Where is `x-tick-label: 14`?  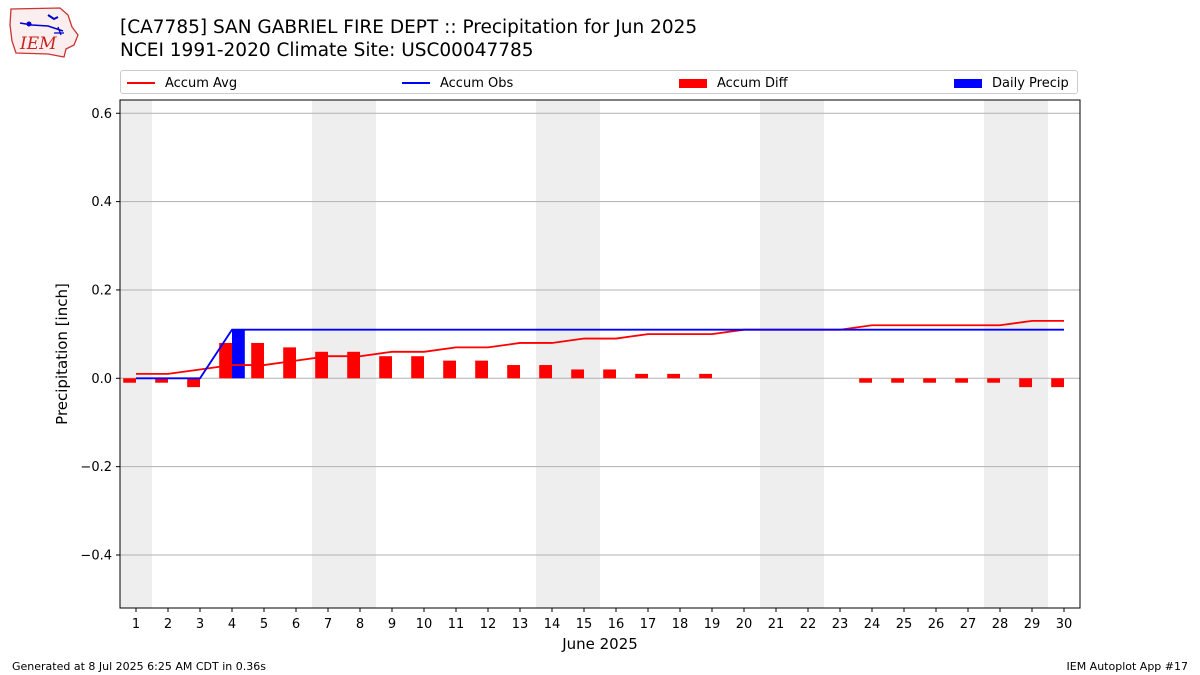 x-tick-label: 14 is located at coordinates (552, 624).